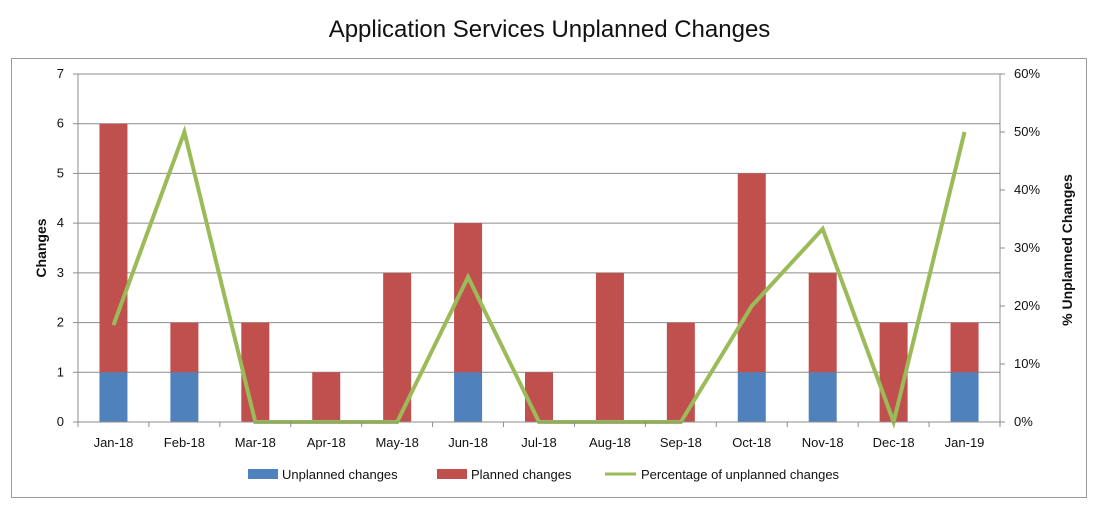  I want to click on y2-tick-label: 0%, so click(1023, 421).